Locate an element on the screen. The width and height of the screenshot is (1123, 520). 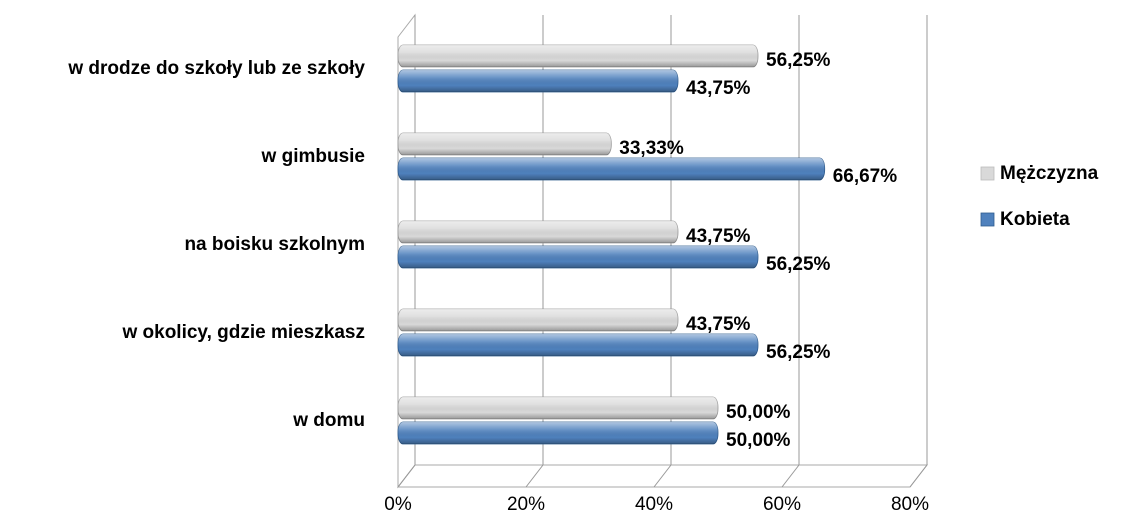
x-tick-label: 40% is located at coordinates (654, 504).